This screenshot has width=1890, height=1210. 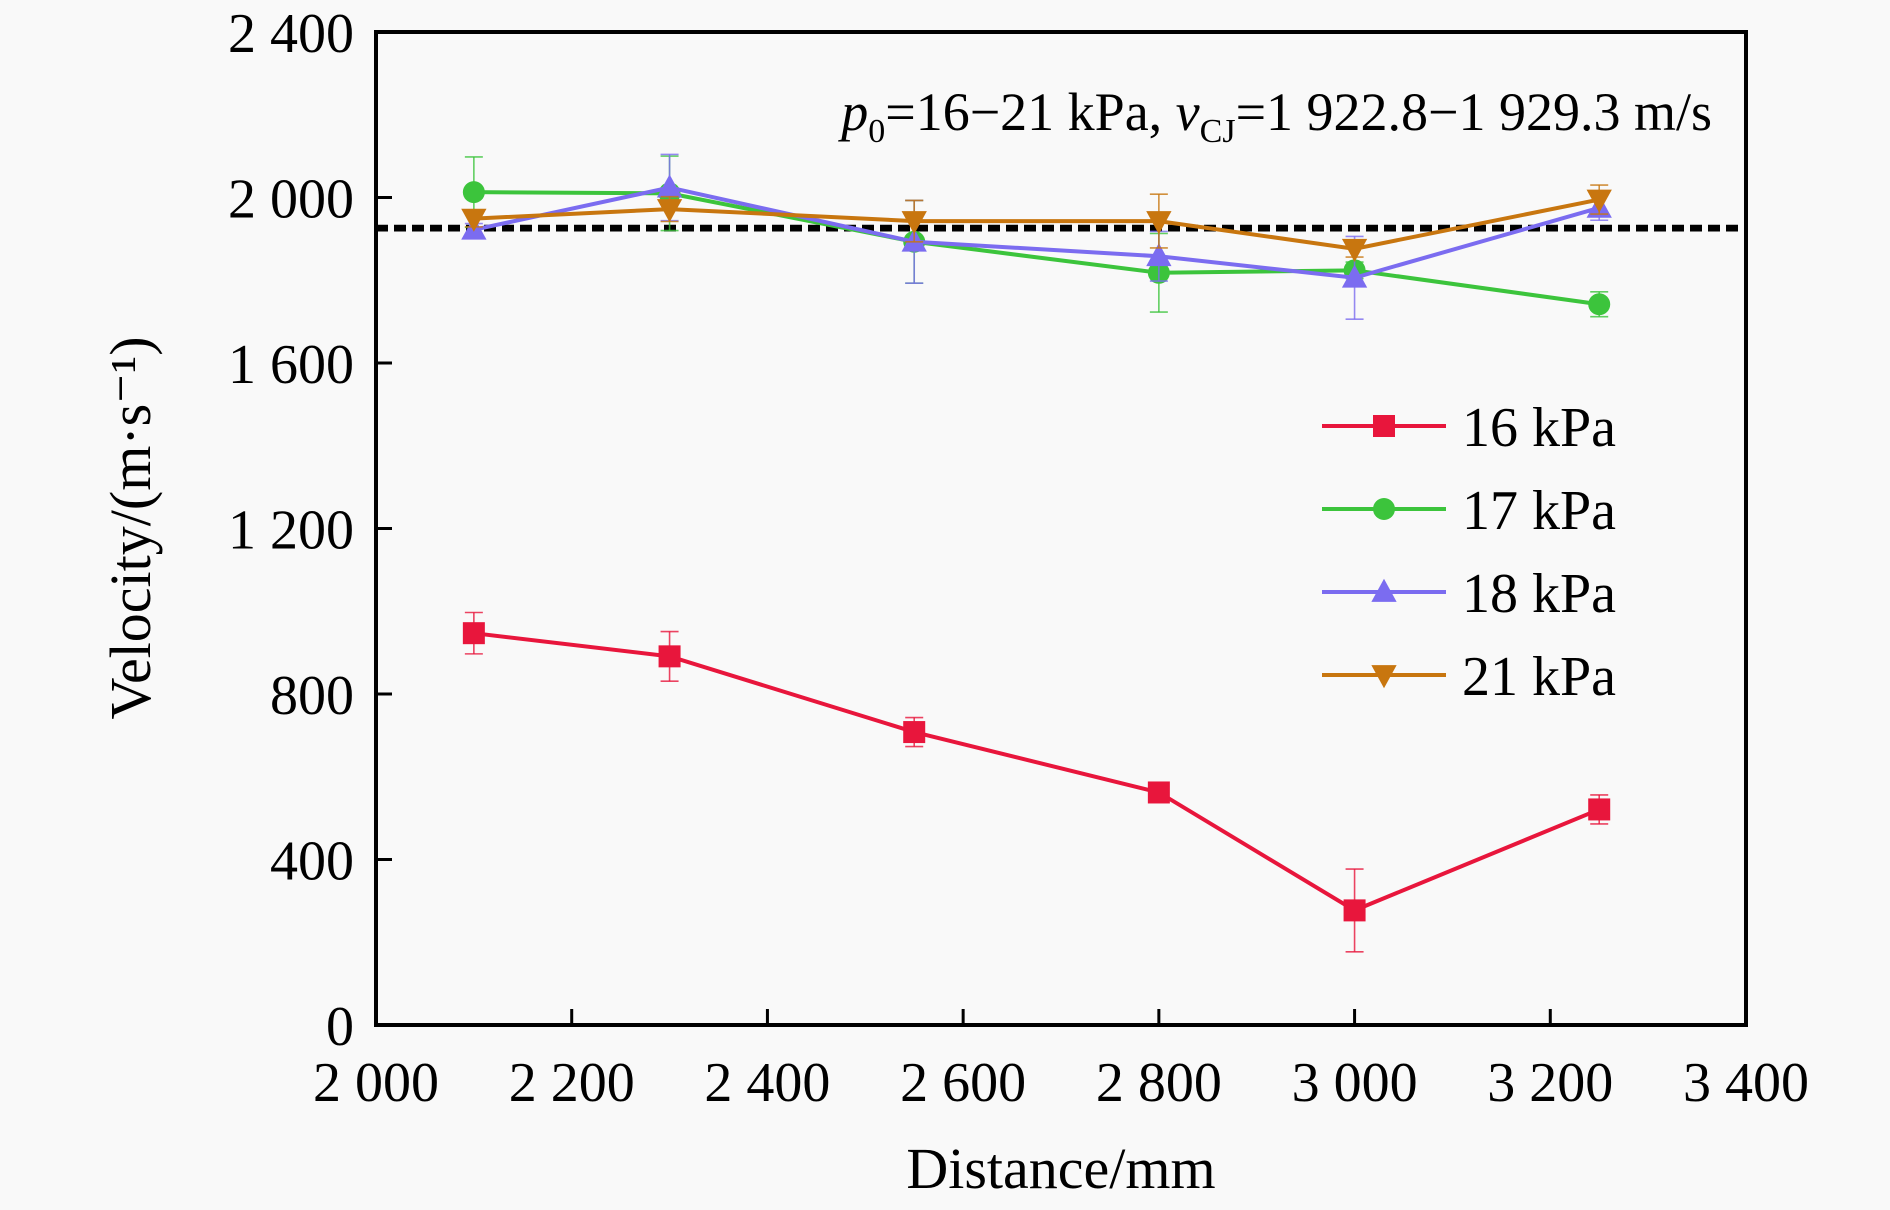 What do you see at coordinates (1469, 552) in the screenshot?
I see `legend: 16 kPa 17 kPa 18 kPa 21 kPa` at bounding box center [1469, 552].